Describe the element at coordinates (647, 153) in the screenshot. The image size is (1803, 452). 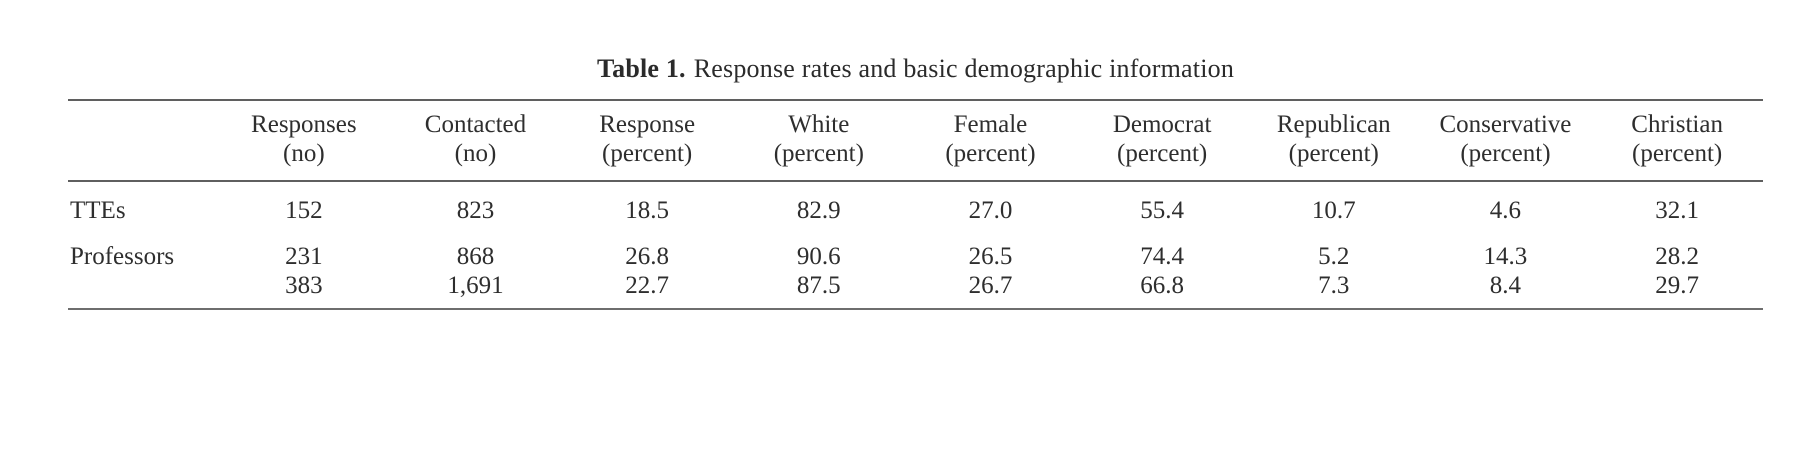
I see `header-response-rate-unit: (percent)` at that location.